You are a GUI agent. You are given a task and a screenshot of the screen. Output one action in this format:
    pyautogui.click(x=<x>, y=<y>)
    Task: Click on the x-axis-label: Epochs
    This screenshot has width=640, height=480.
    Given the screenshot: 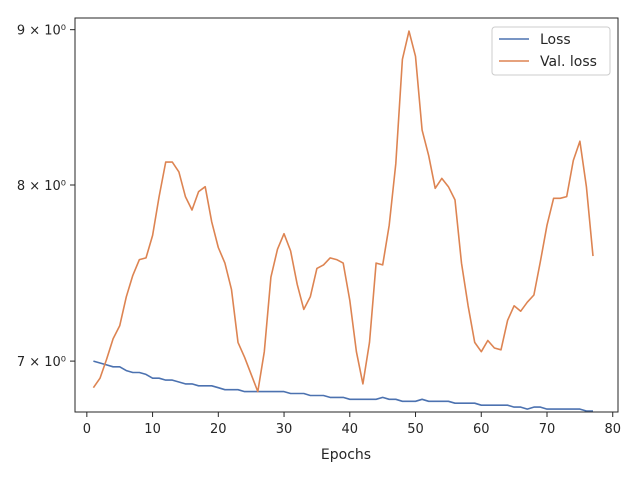 What is the action you would take?
    pyautogui.click(x=346, y=455)
    